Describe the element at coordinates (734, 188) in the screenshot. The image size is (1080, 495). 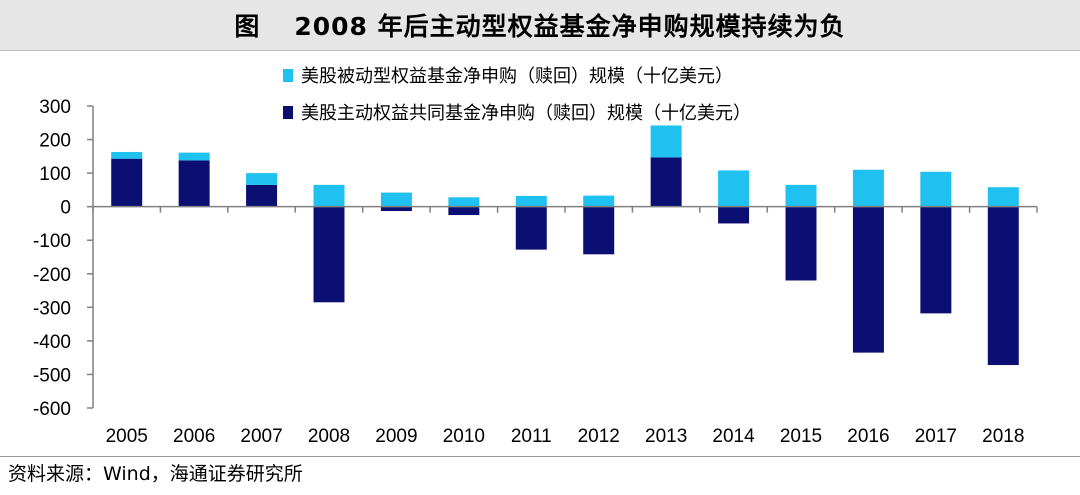
I see `bar-passive-2014` at that location.